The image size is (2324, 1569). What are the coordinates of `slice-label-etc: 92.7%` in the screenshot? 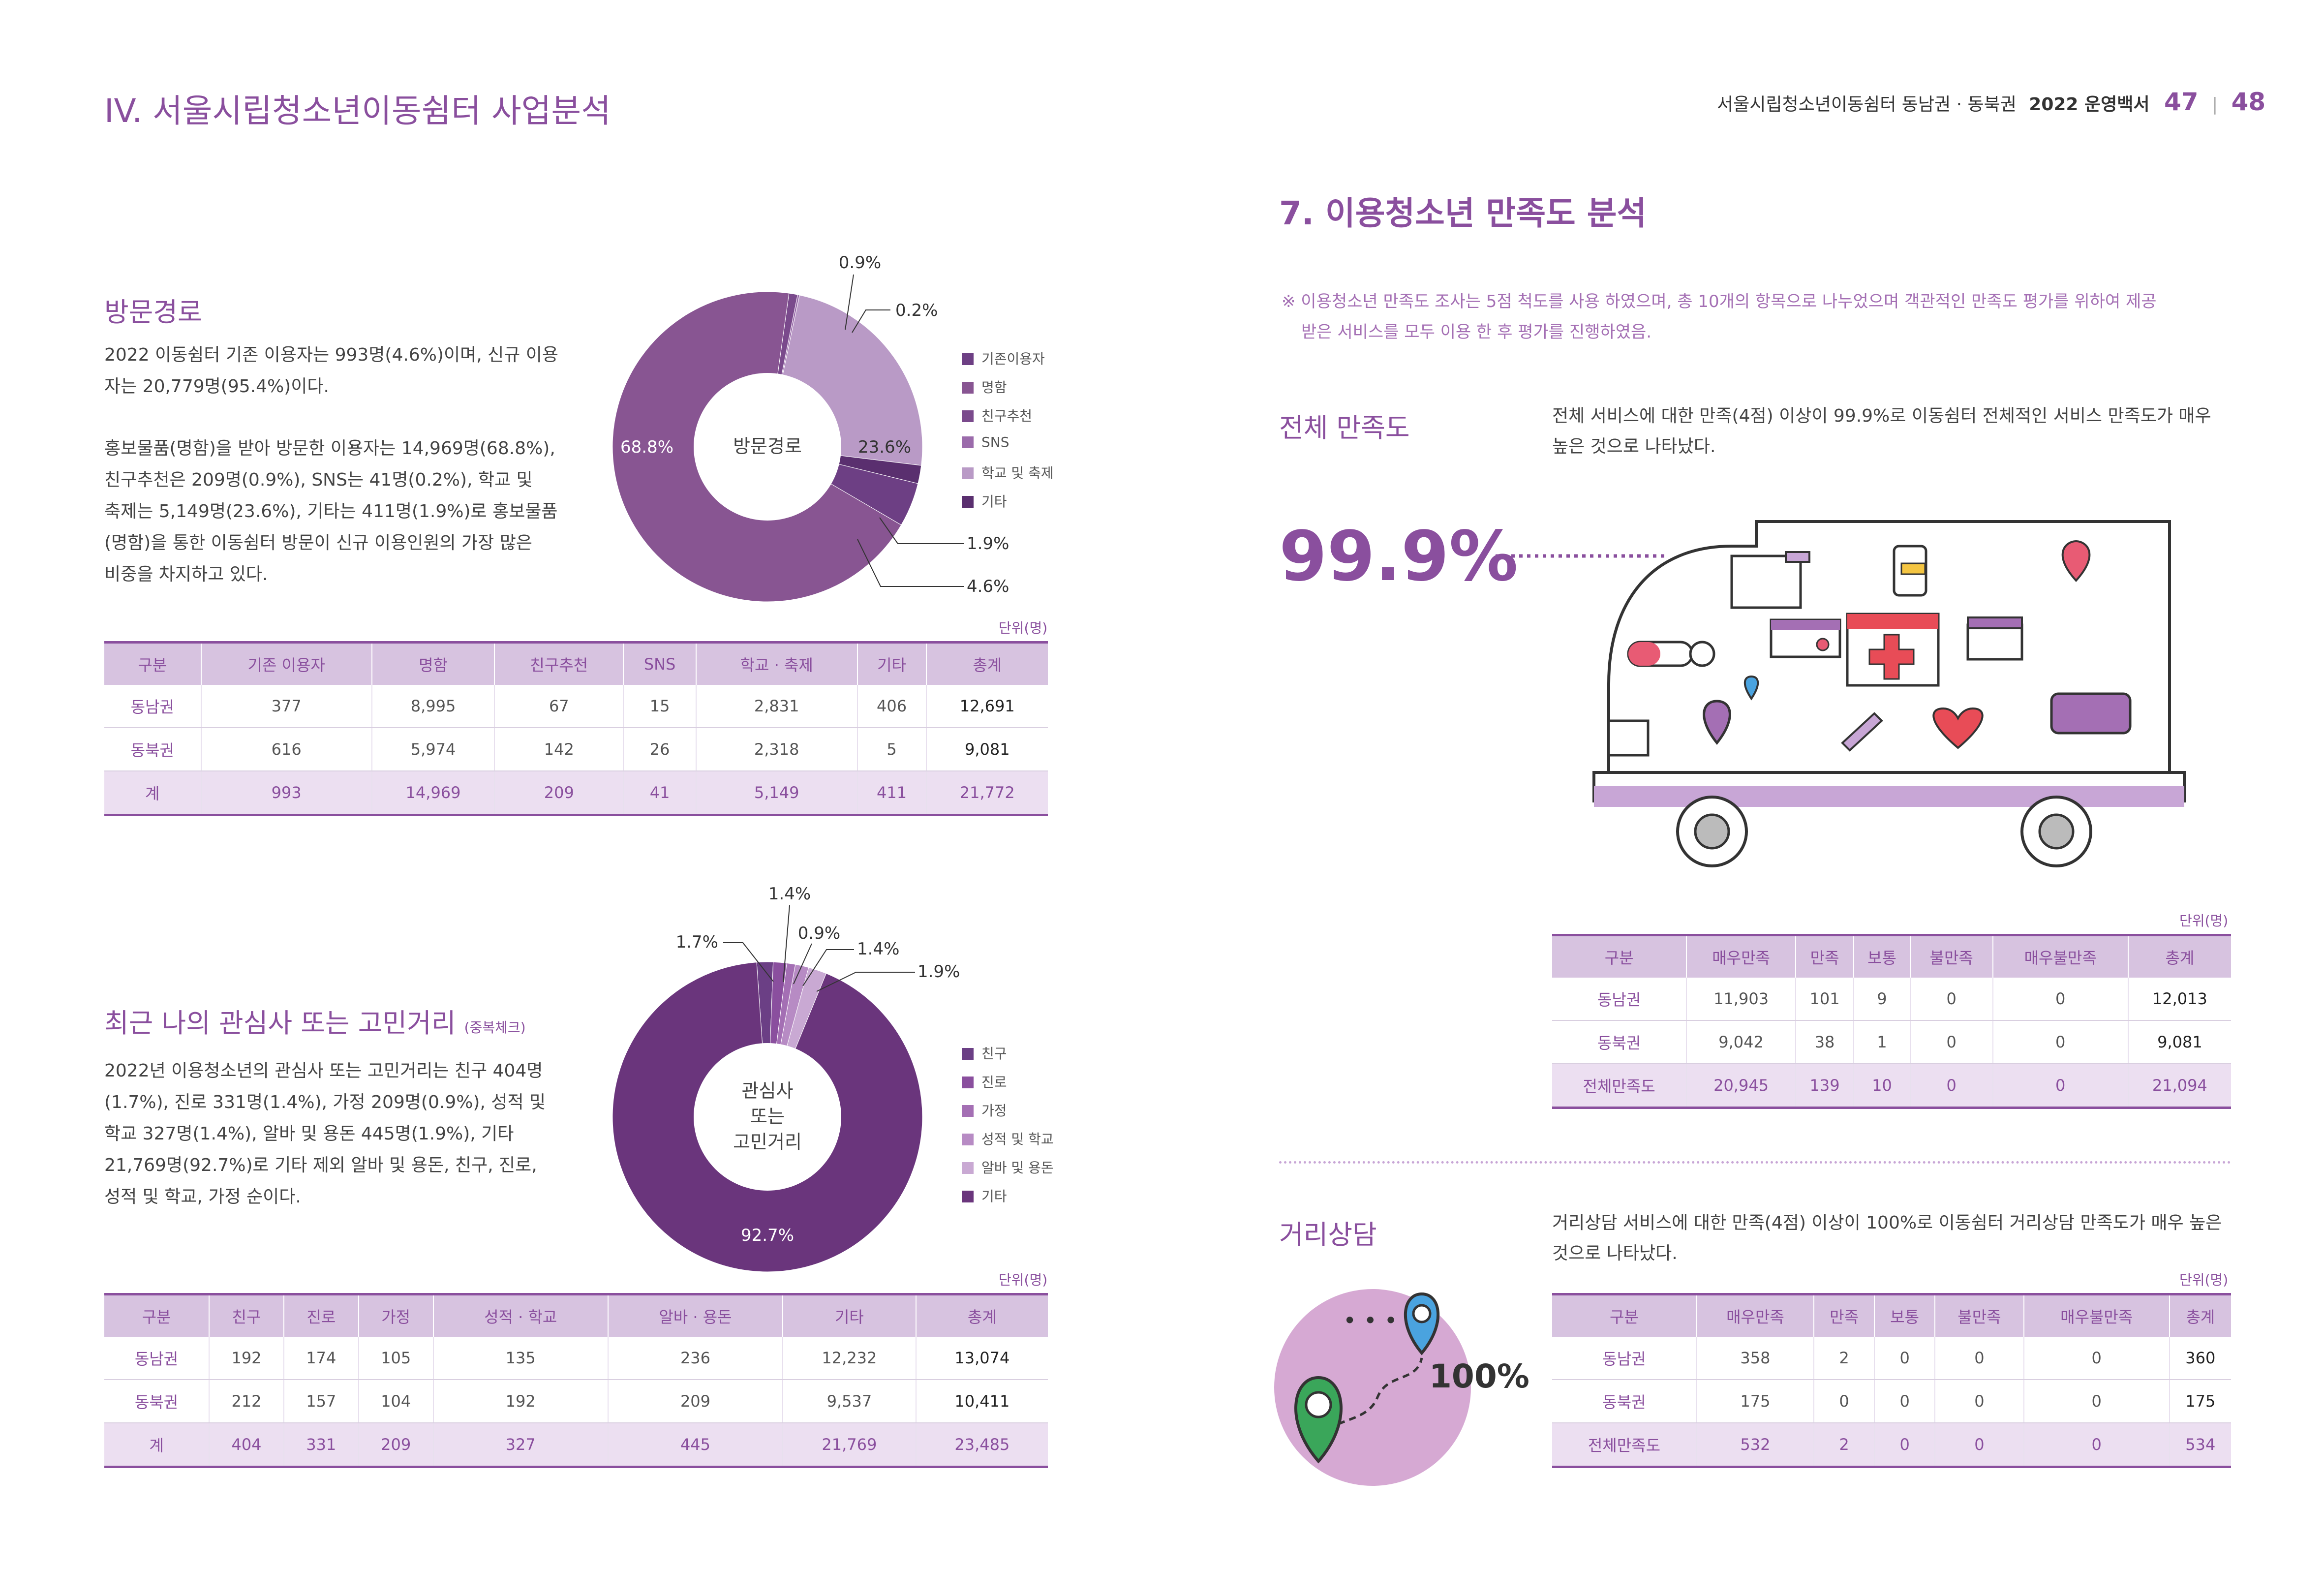 It's located at (767, 1235).